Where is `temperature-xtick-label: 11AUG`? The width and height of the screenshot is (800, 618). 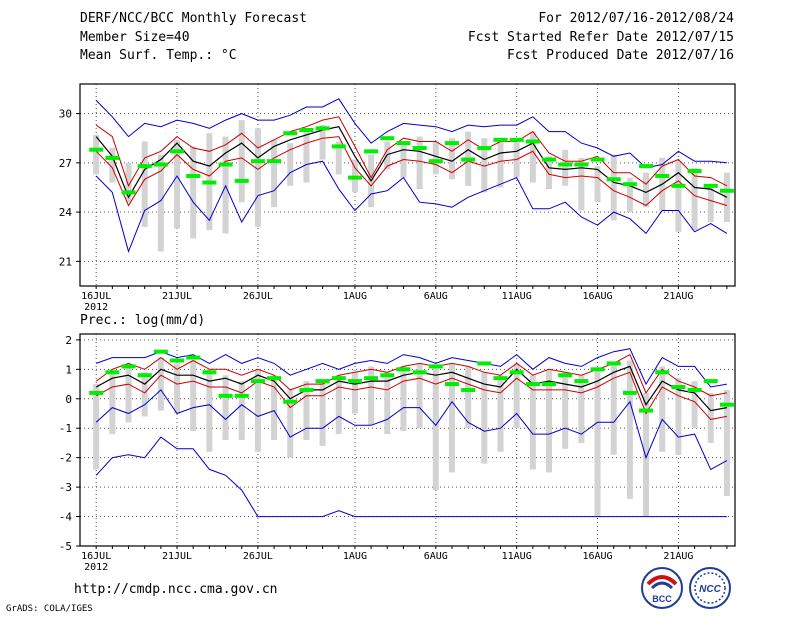 temperature-xtick-label: 11AUG is located at coordinates (517, 296).